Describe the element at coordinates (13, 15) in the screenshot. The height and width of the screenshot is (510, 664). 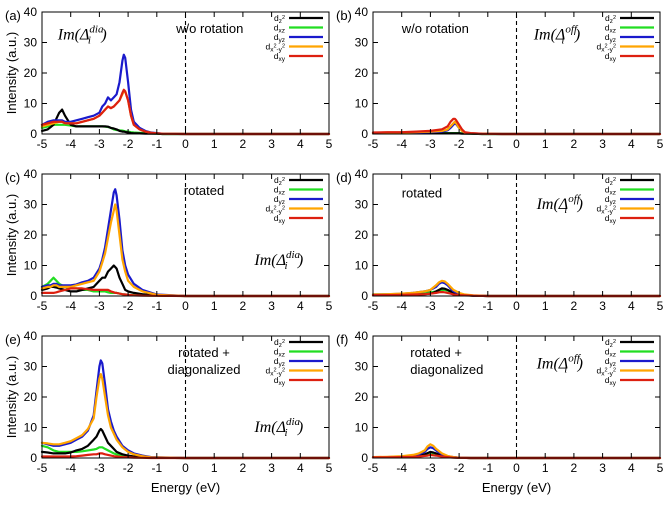
I see `panel-label: (a)` at that location.